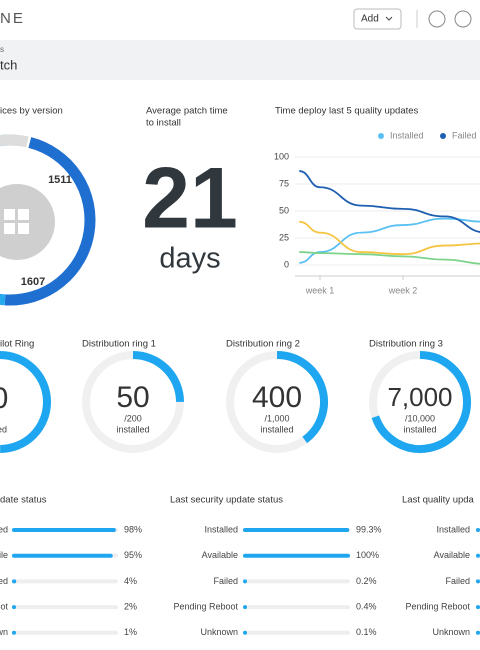 This screenshot has width=480, height=650. I want to click on big-number: 21, so click(190, 199).